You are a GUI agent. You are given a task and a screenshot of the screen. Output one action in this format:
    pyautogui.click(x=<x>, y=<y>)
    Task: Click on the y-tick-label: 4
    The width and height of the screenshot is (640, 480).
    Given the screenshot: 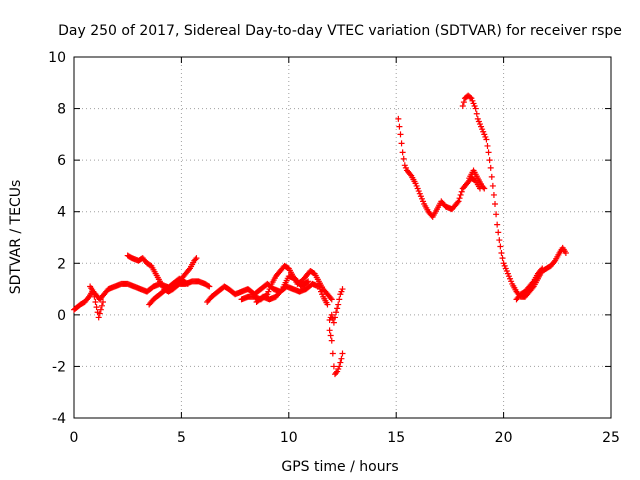 What is the action you would take?
    pyautogui.click(x=61, y=213)
    